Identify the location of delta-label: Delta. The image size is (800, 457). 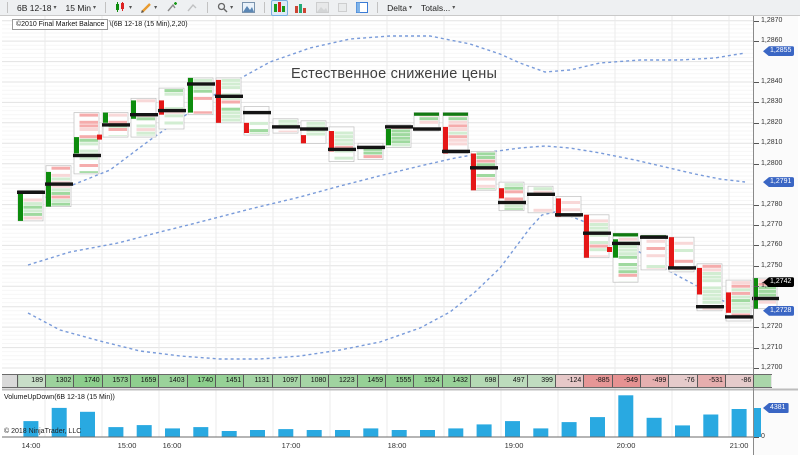
(397, 7).